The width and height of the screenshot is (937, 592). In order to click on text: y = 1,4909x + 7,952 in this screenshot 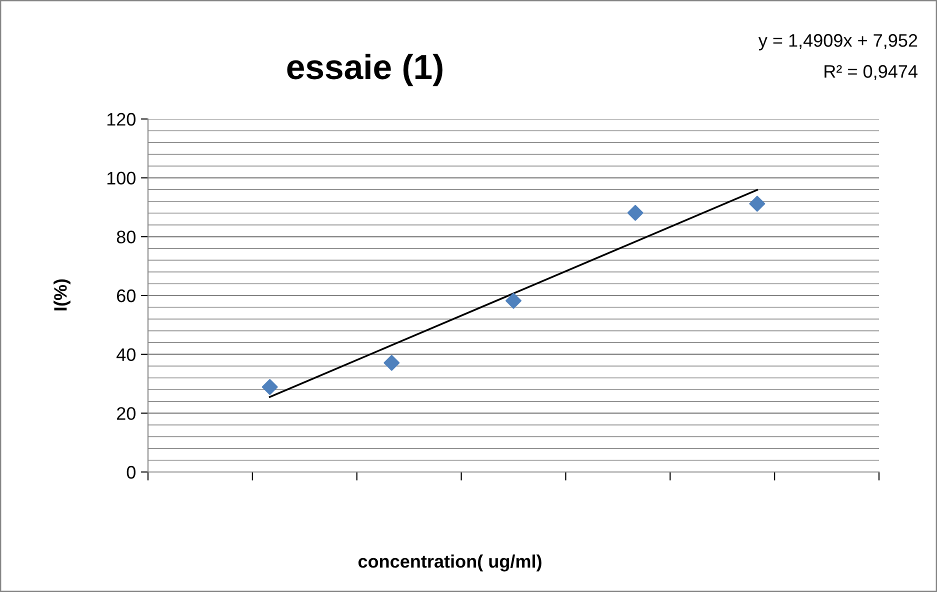, I will do `click(838, 42)`.